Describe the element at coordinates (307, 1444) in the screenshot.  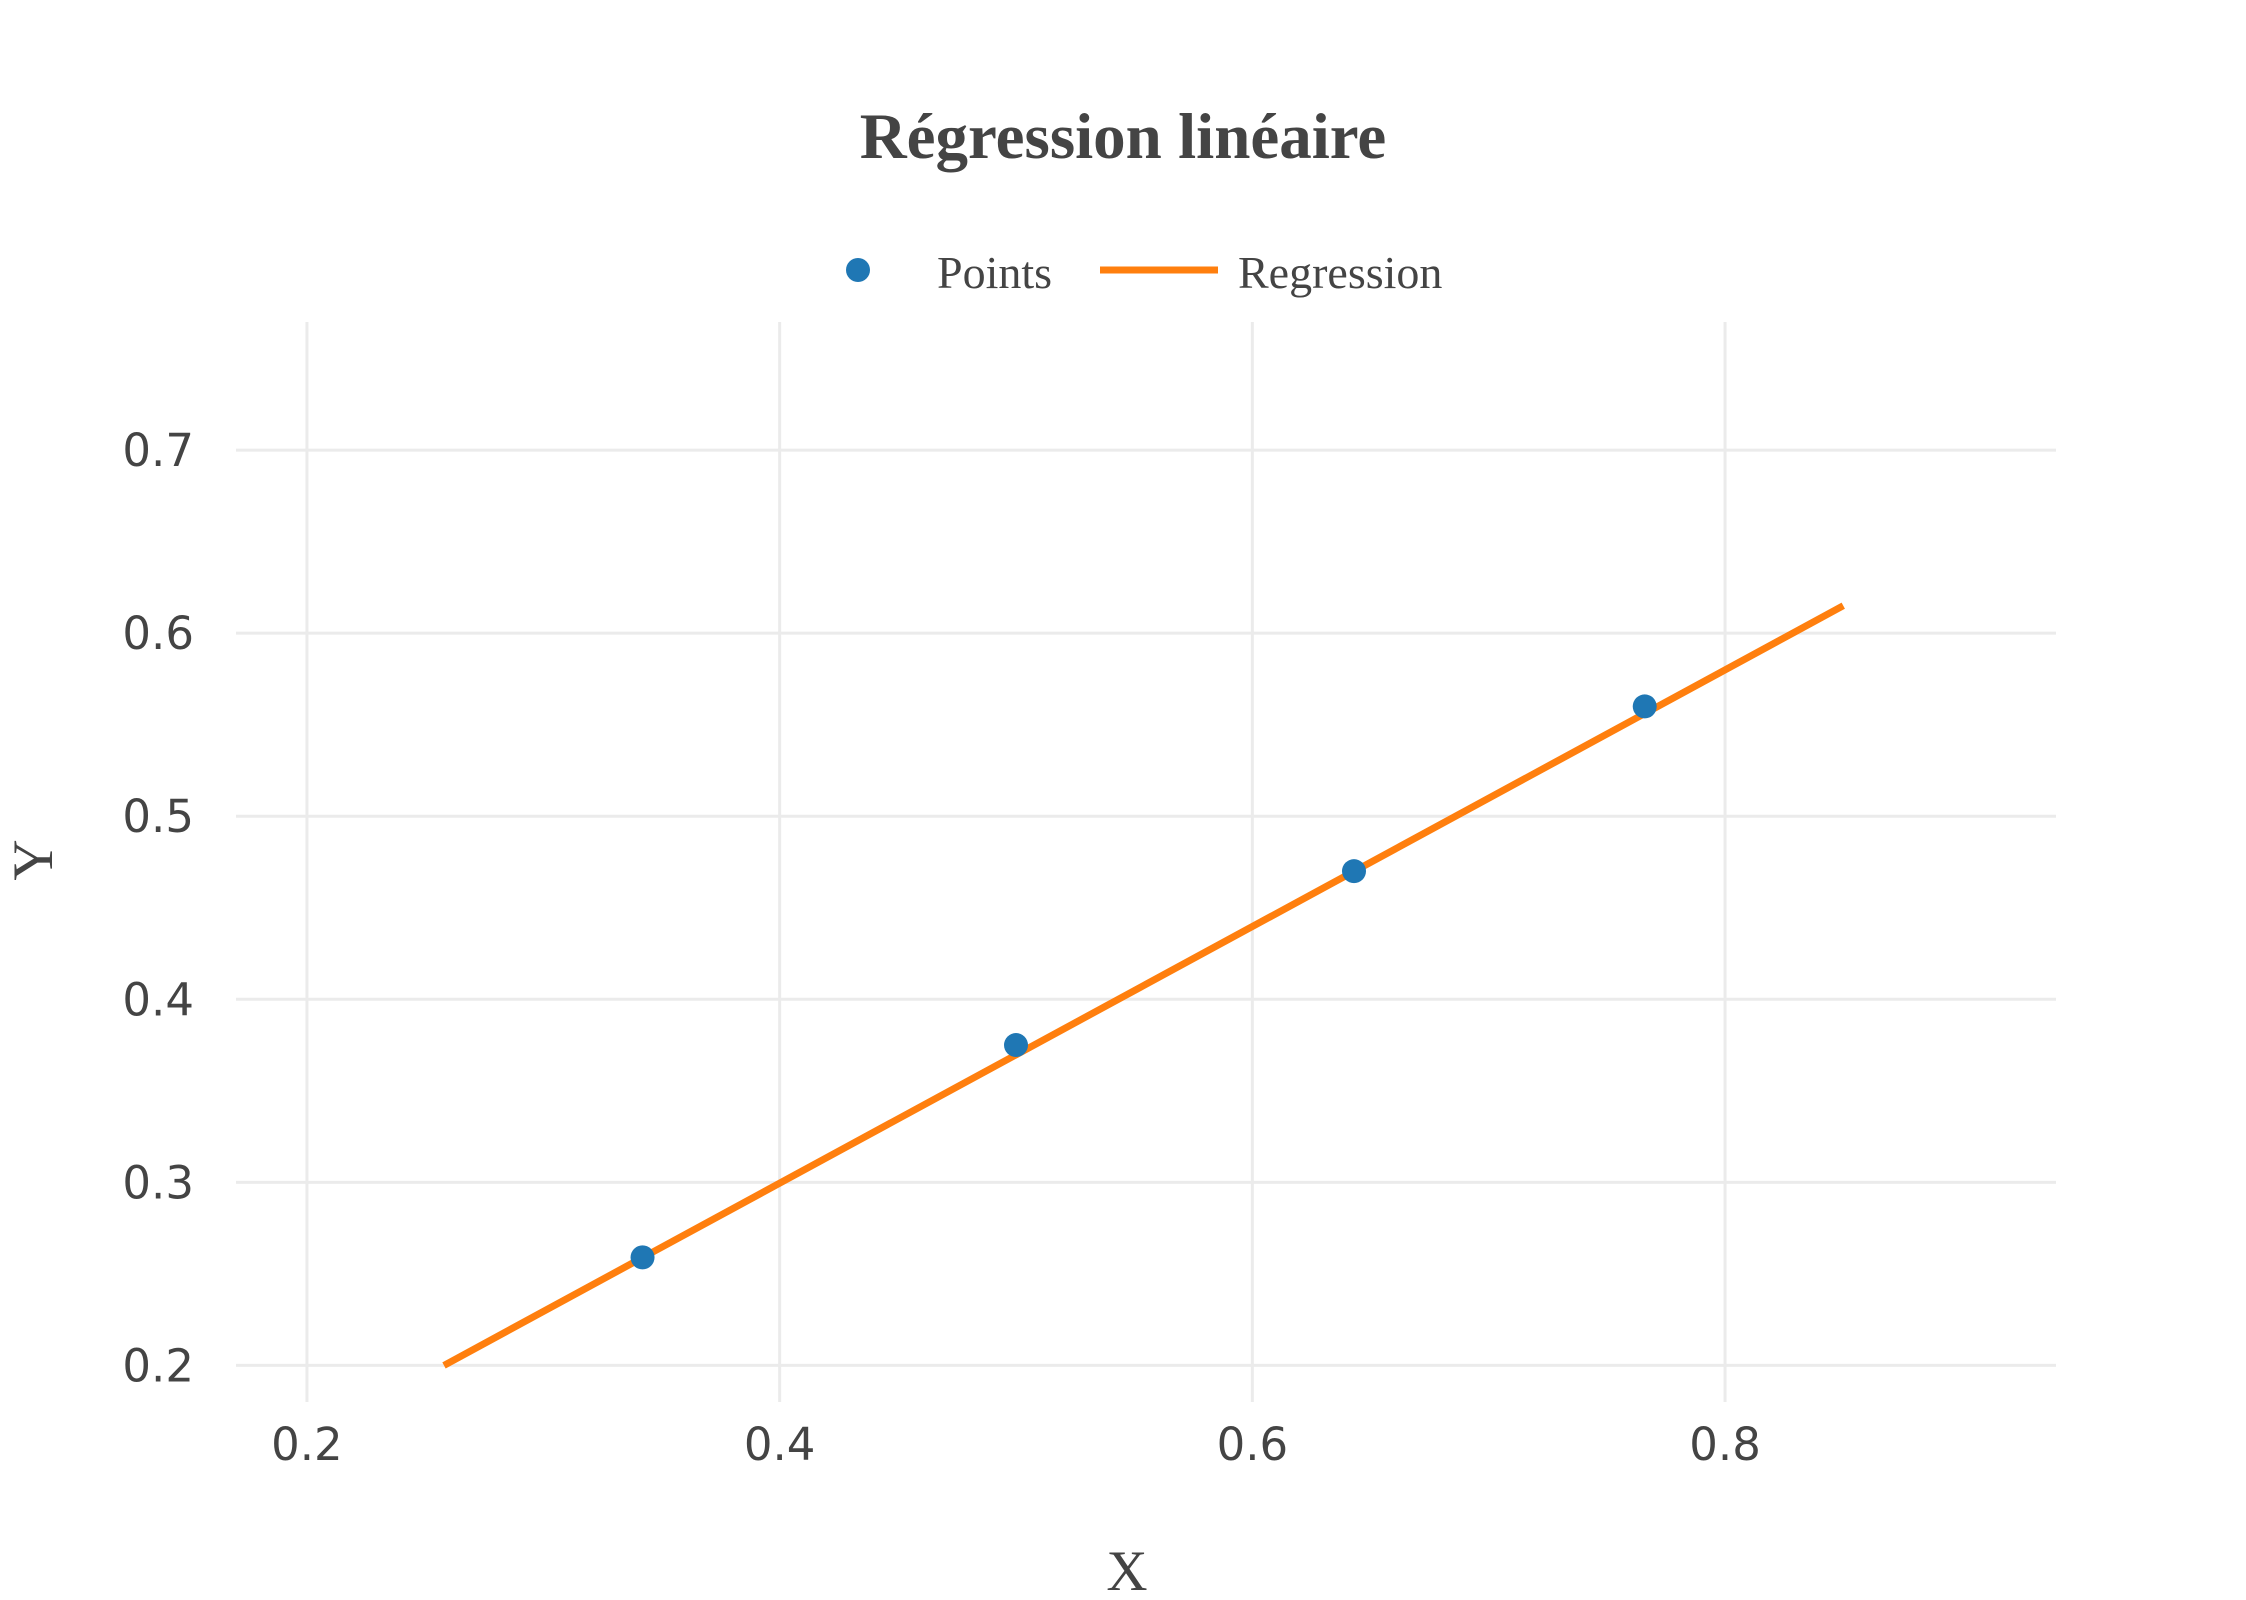
I see `x-tick-label: 0.2` at that location.